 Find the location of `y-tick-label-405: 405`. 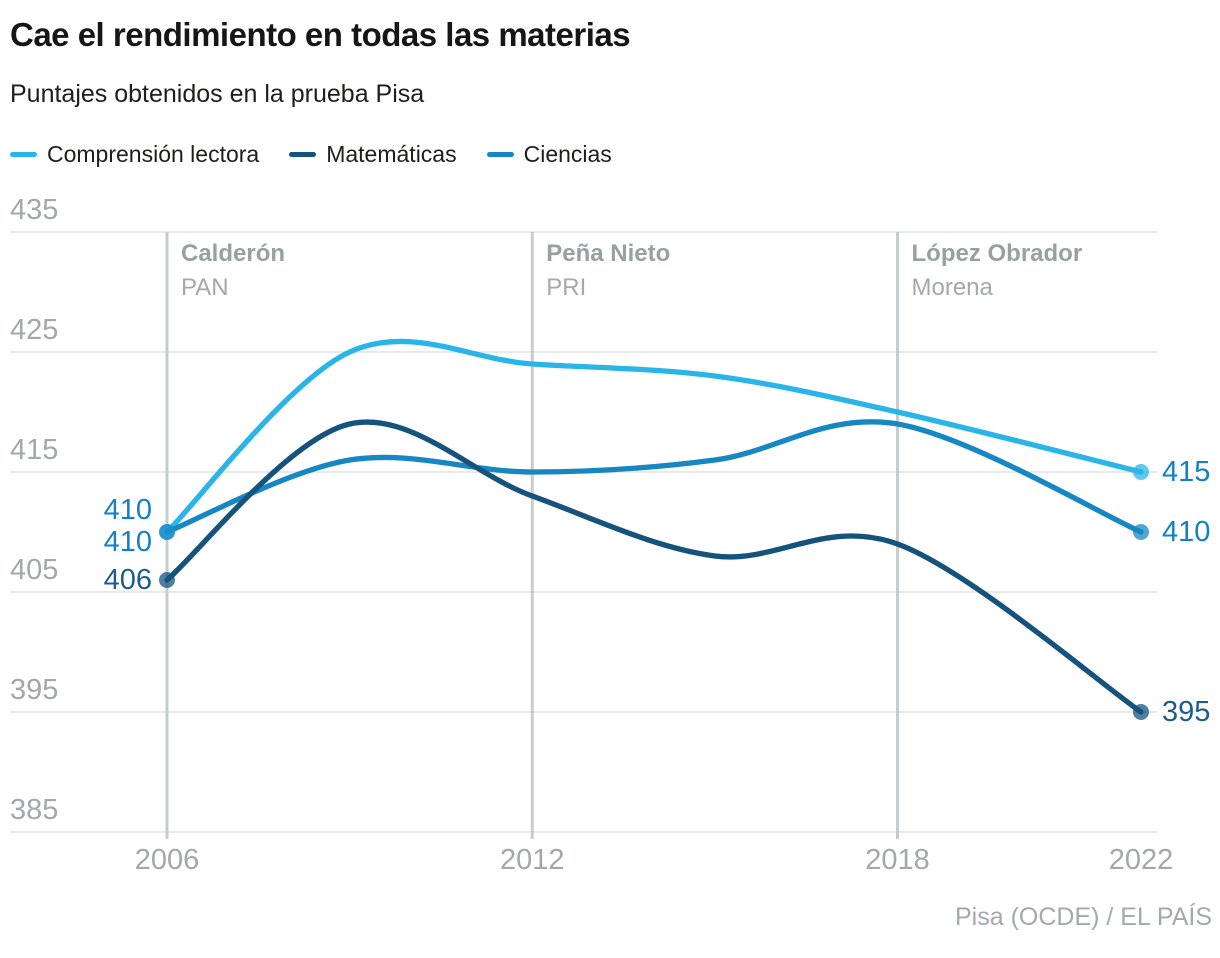

y-tick-label-405: 405 is located at coordinates (34, 570).